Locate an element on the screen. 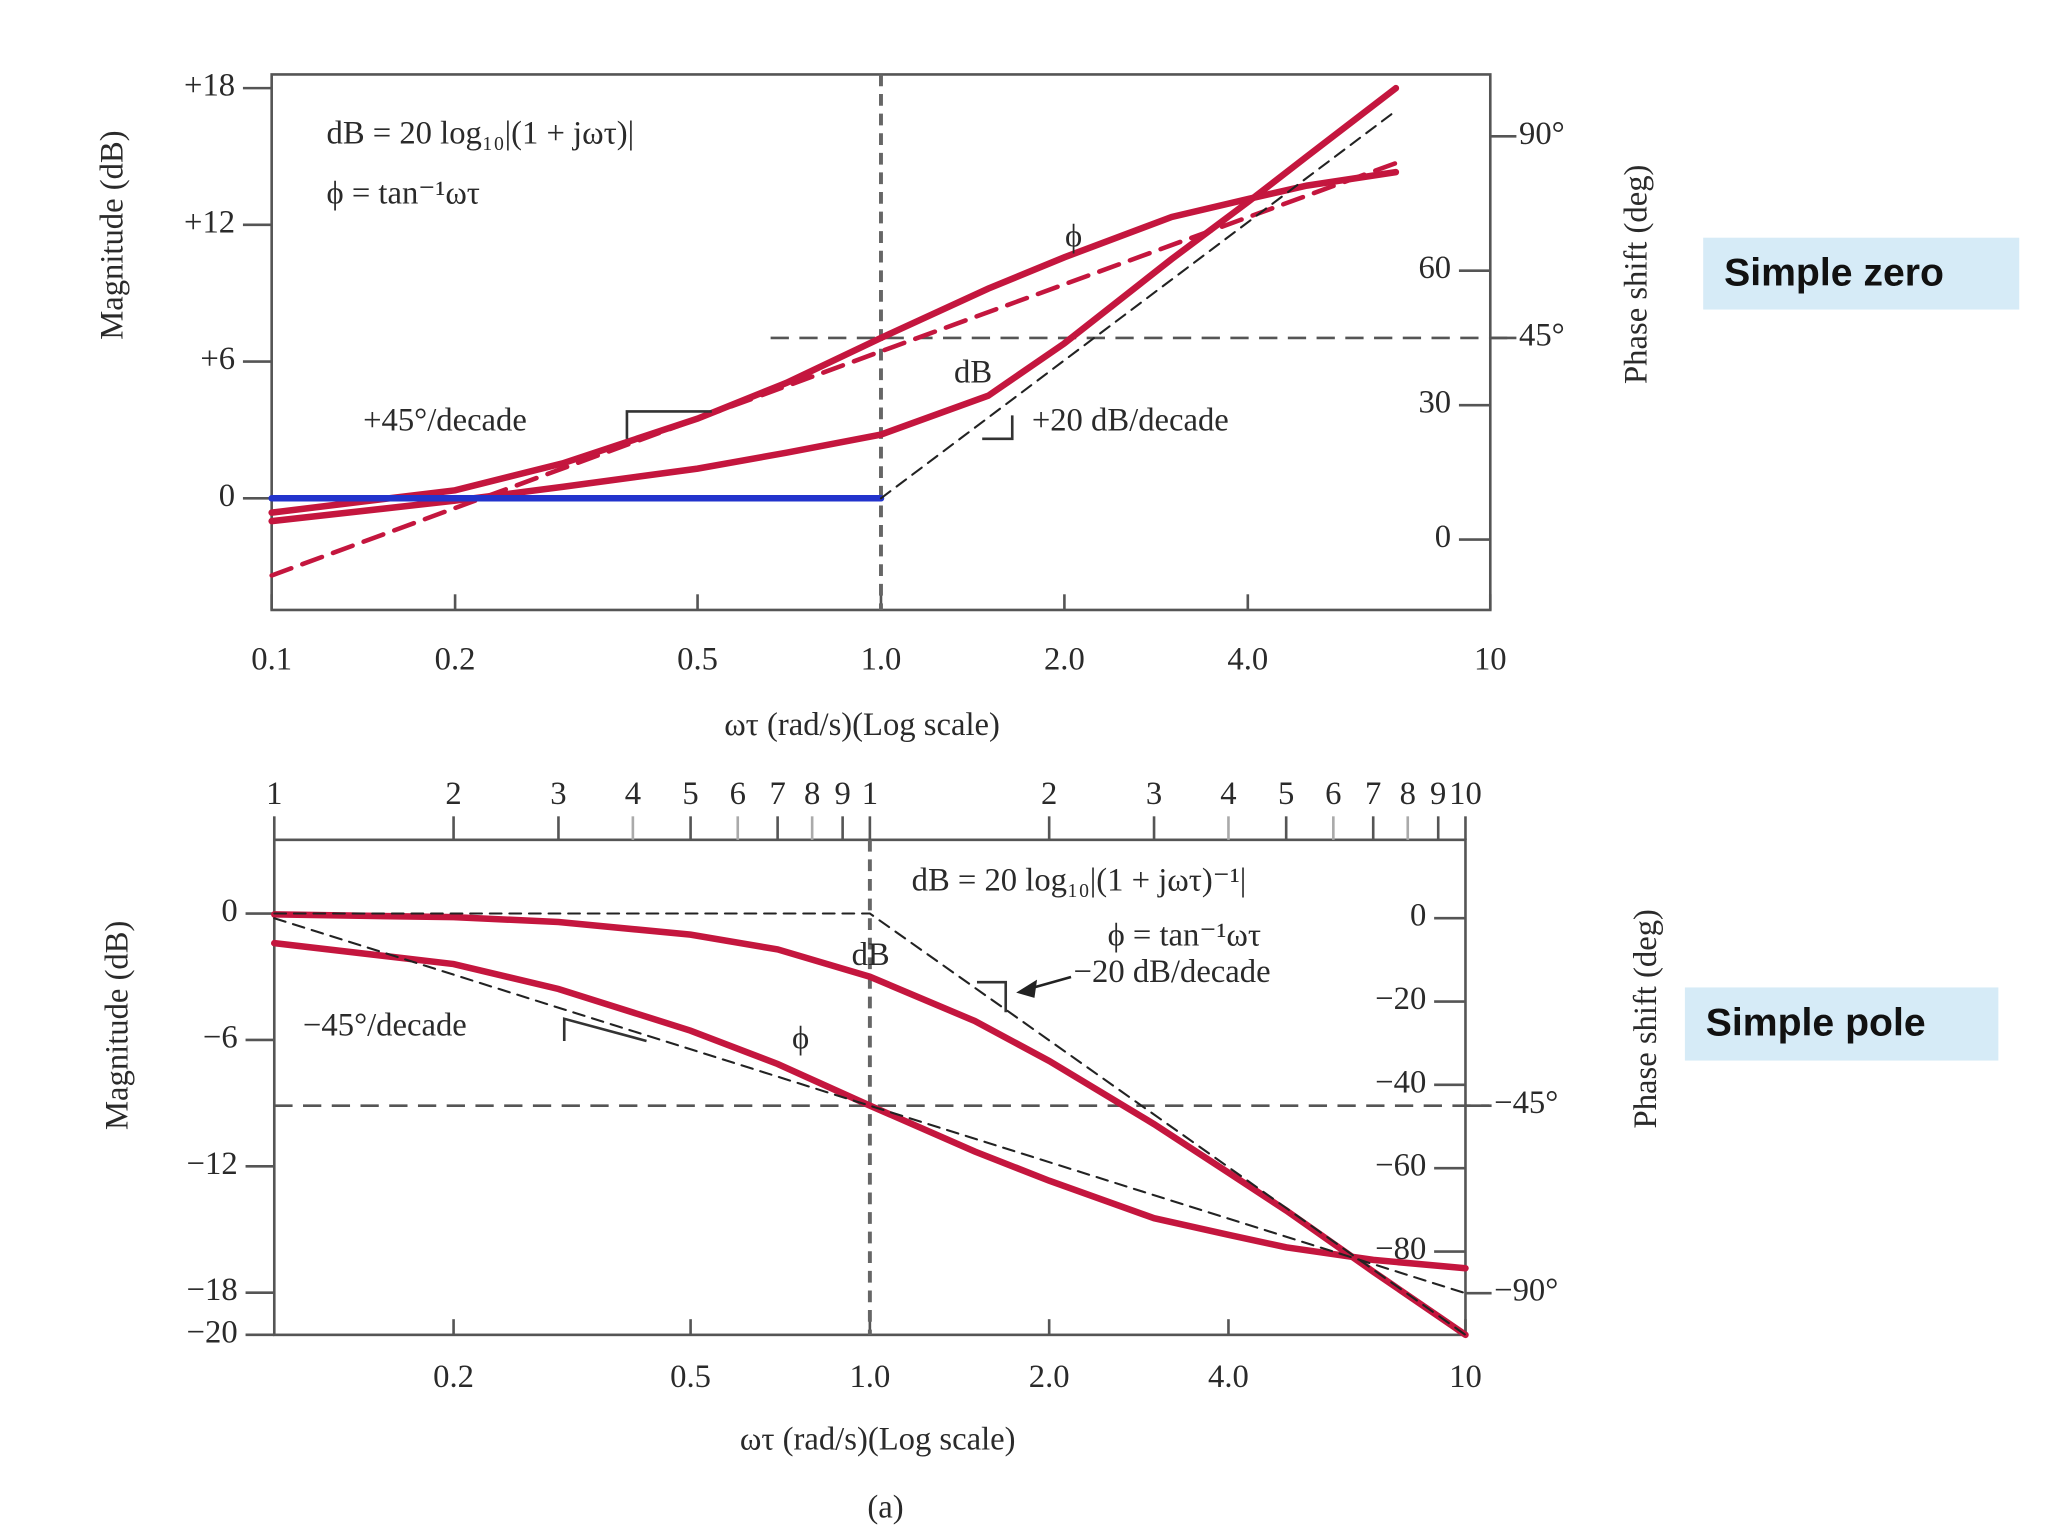 The image size is (2048, 1536). y2-tick-label: −45° is located at coordinates (1526, 1103).